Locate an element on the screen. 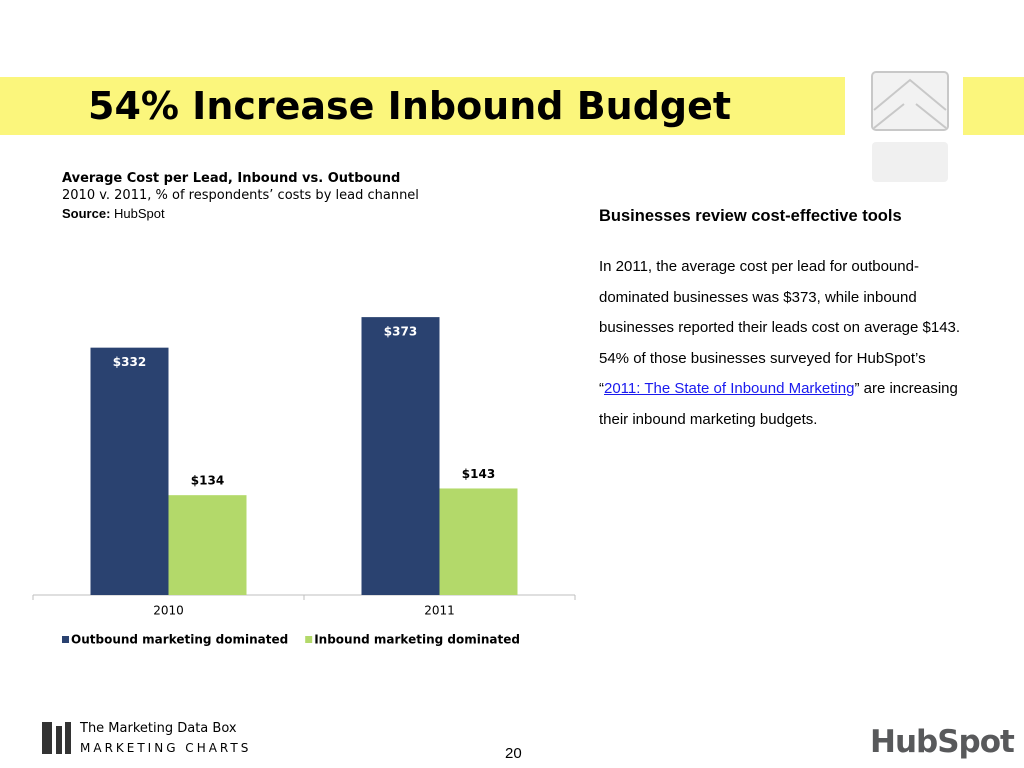 The width and height of the screenshot is (1024, 768). x-tick-label: 2010 is located at coordinates (168, 611).